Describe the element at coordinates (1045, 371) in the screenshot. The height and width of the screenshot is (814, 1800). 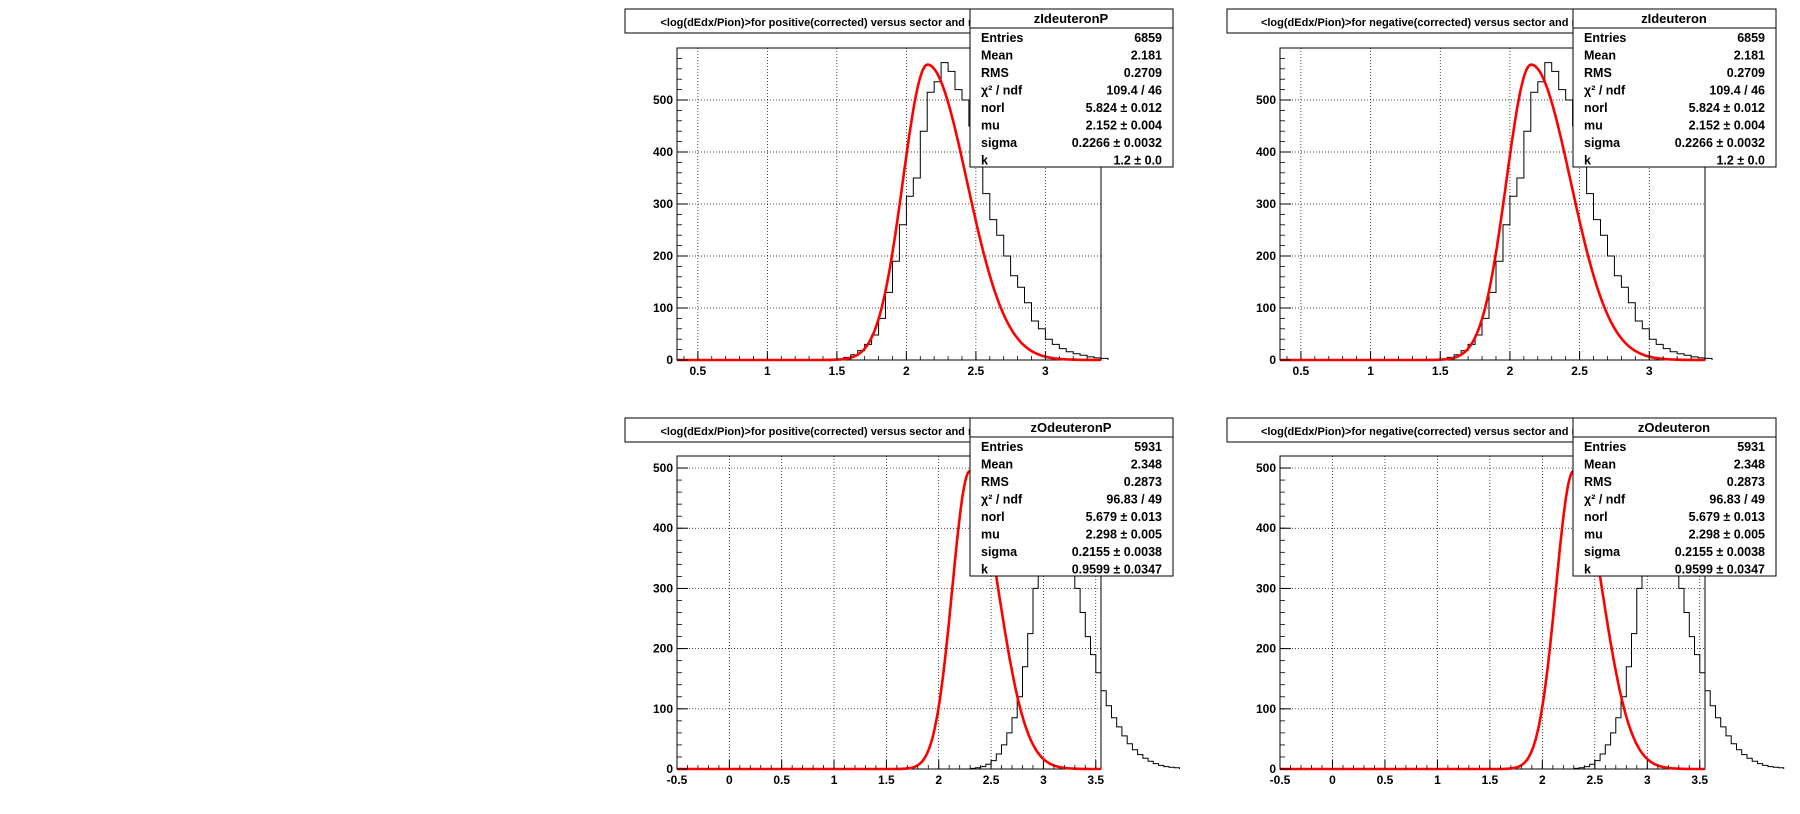
I see `x-tick-label: 3` at that location.